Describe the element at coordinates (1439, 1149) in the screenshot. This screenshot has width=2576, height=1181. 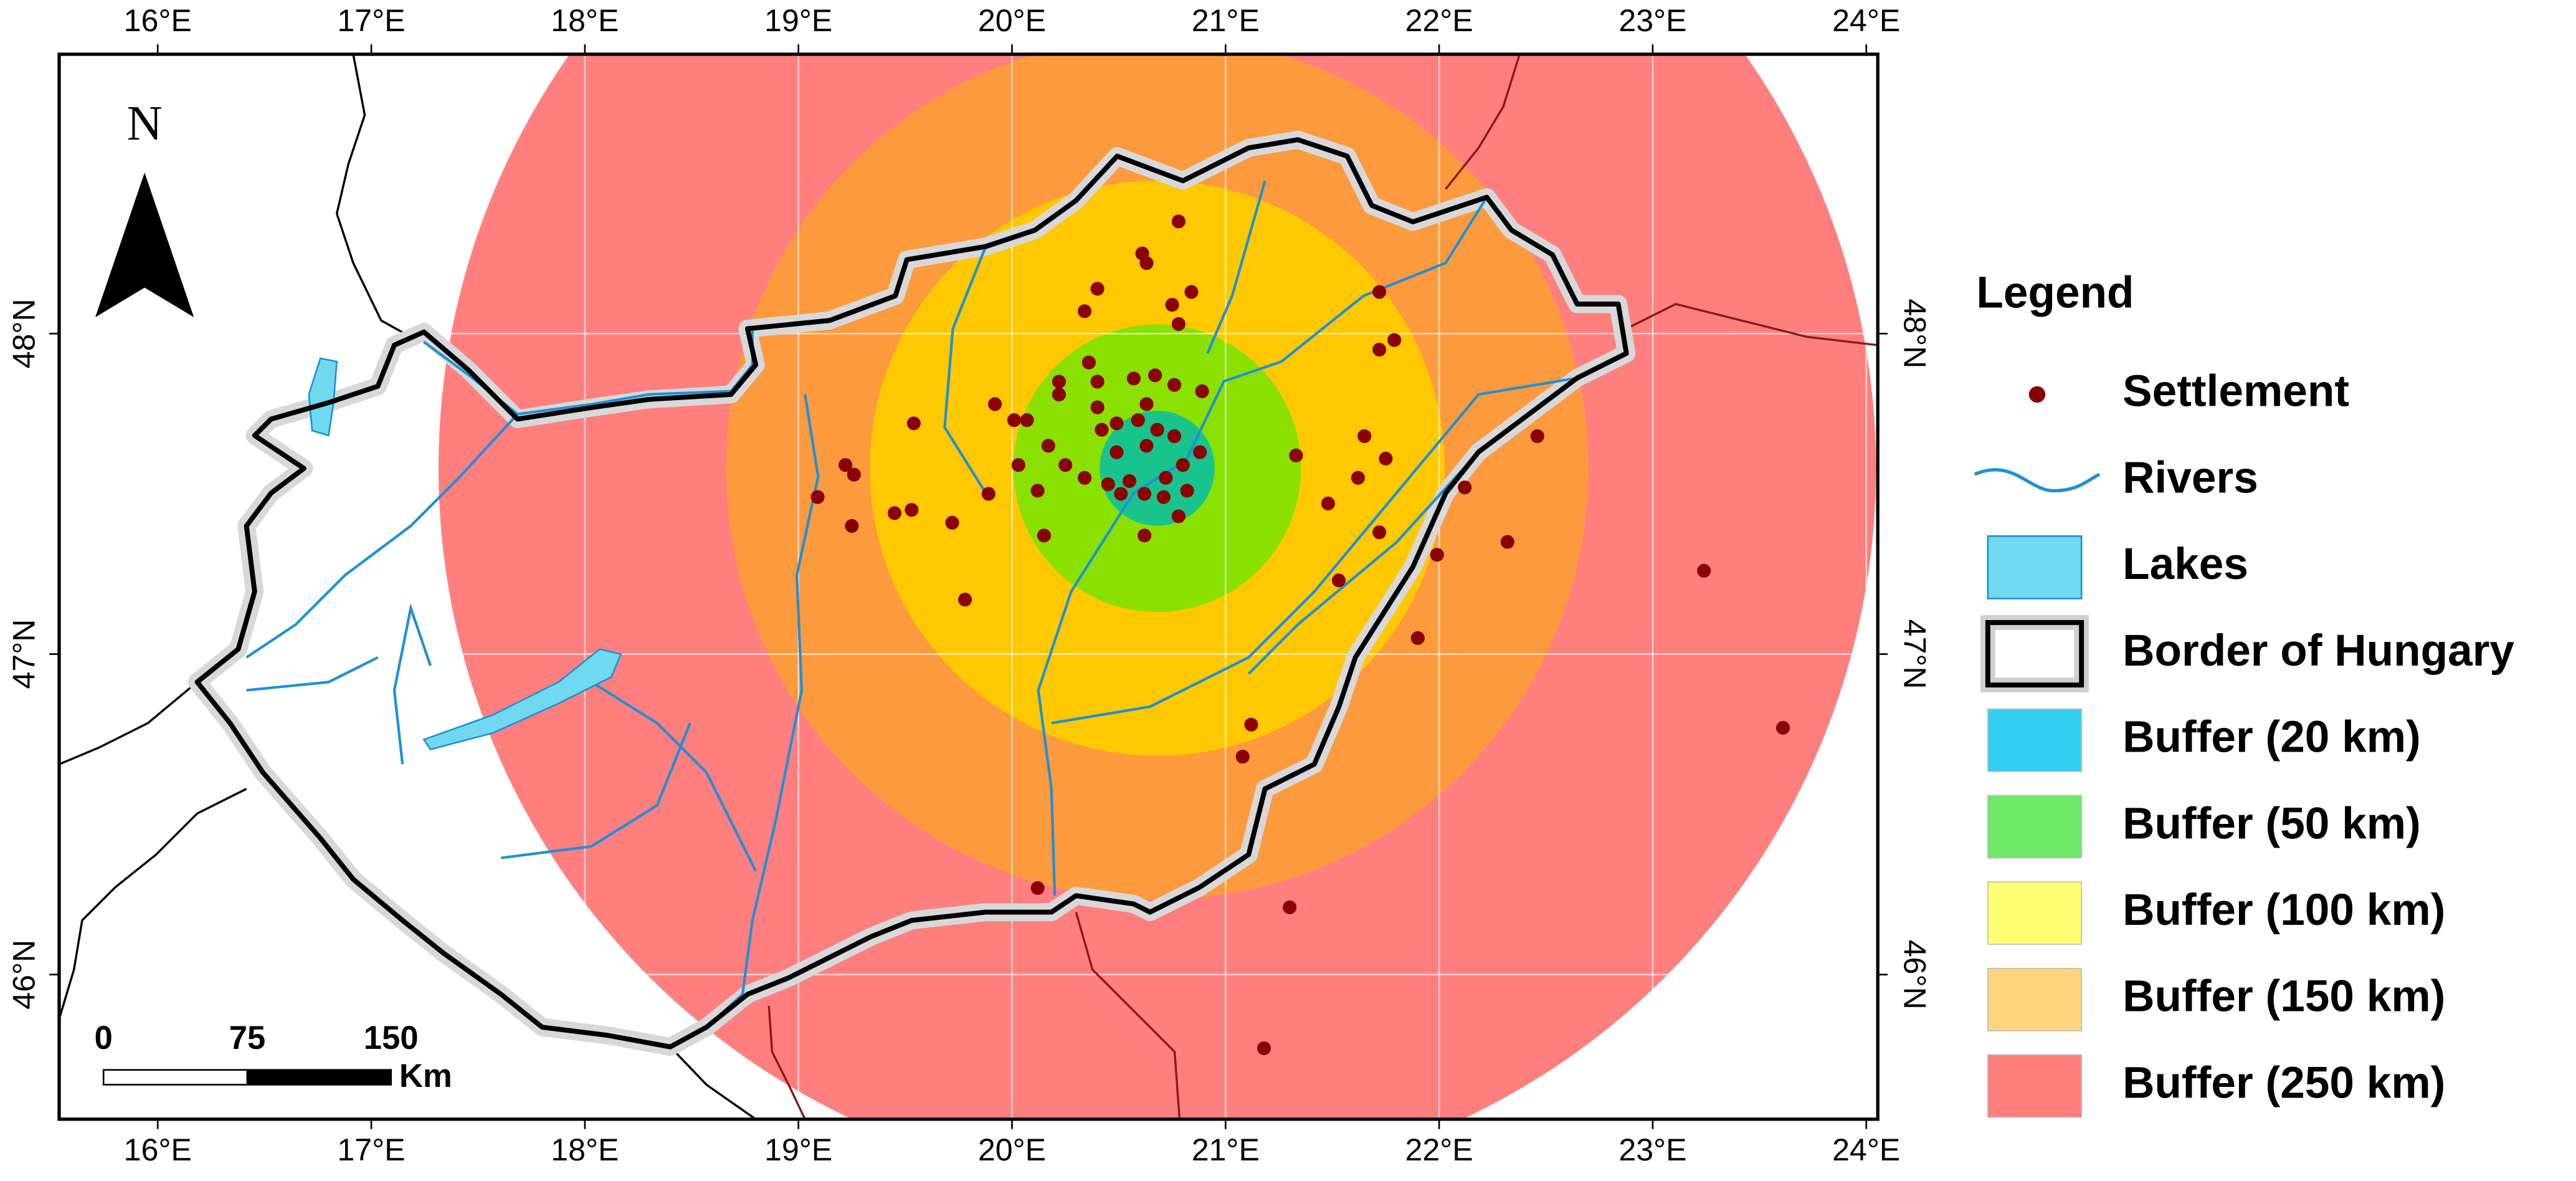
I see `lon-tick-label: 22°E` at that location.